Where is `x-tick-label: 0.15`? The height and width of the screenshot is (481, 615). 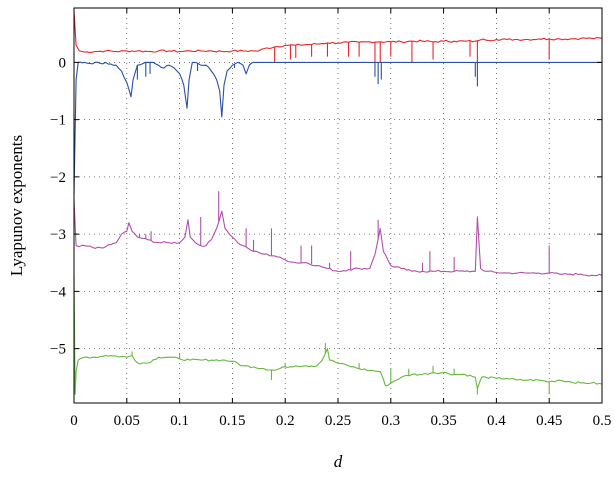
x-tick-label: 0.15 is located at coordinates (232, 421).